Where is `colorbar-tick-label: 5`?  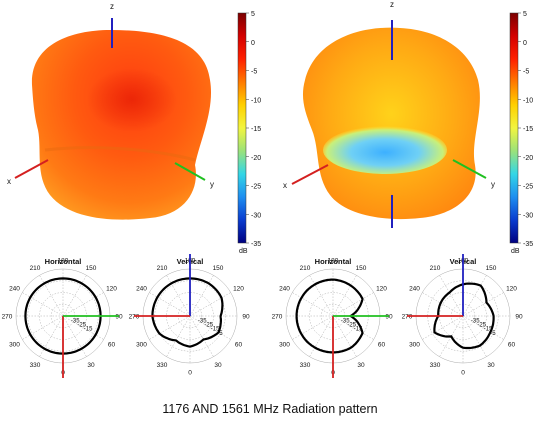 colorbar-tick-label: 5 is located at coordinates (253, 14).